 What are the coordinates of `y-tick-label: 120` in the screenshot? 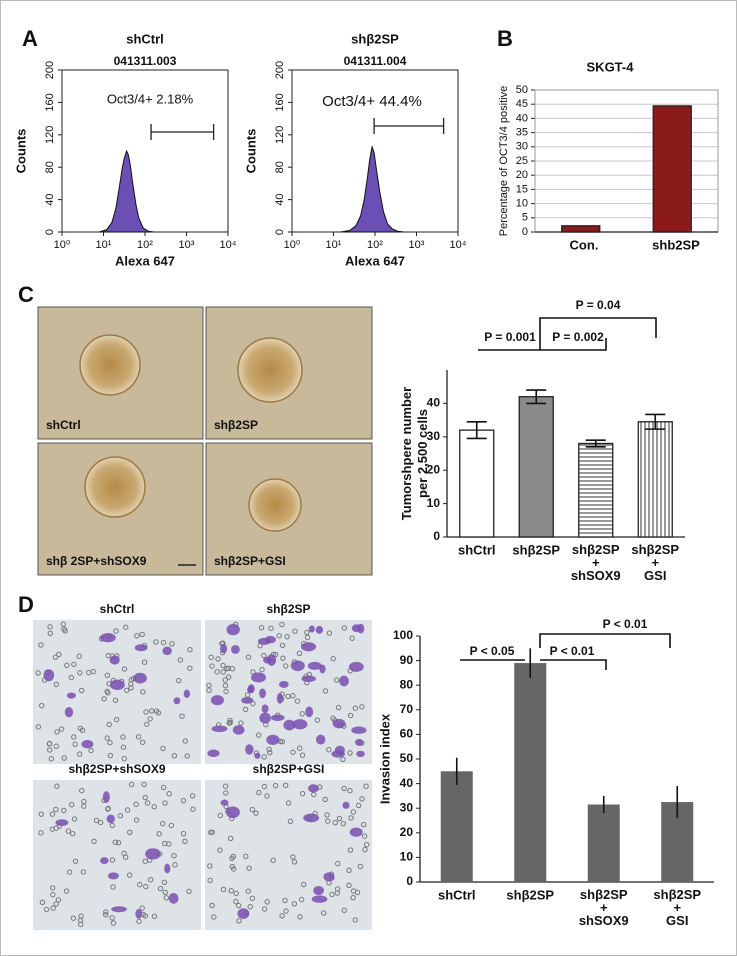 It's located at (50, 135).